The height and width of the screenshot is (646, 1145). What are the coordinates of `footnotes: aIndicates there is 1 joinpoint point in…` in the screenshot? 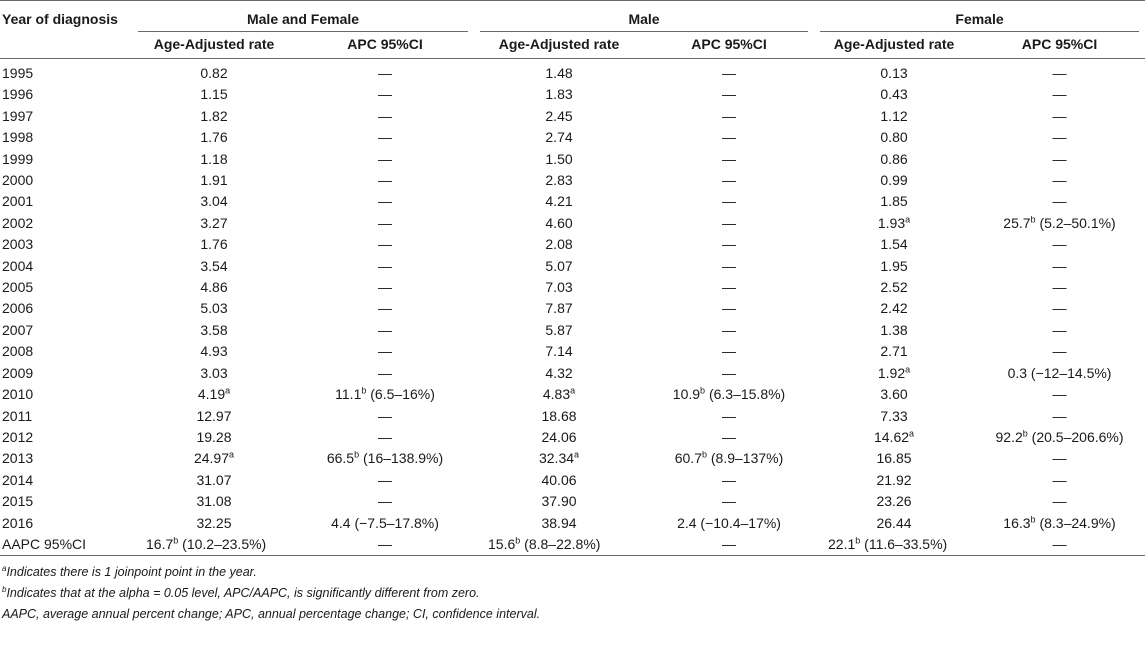 It's located at (572, 593).